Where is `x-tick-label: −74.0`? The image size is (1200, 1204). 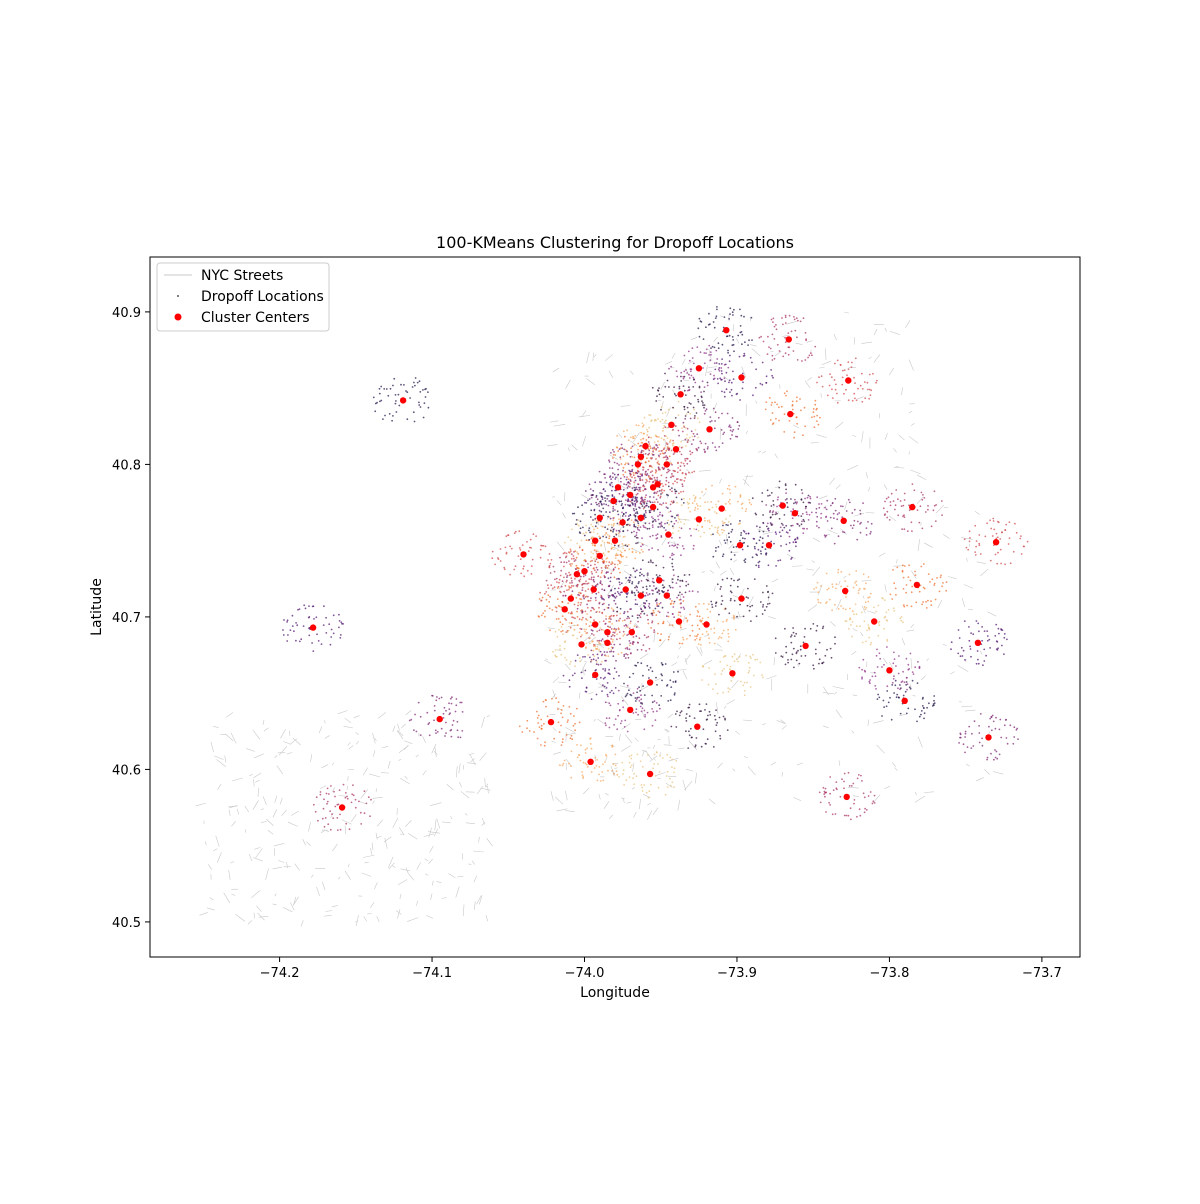
x-tick-label: −74.0 is located at coordinates (585, 973).